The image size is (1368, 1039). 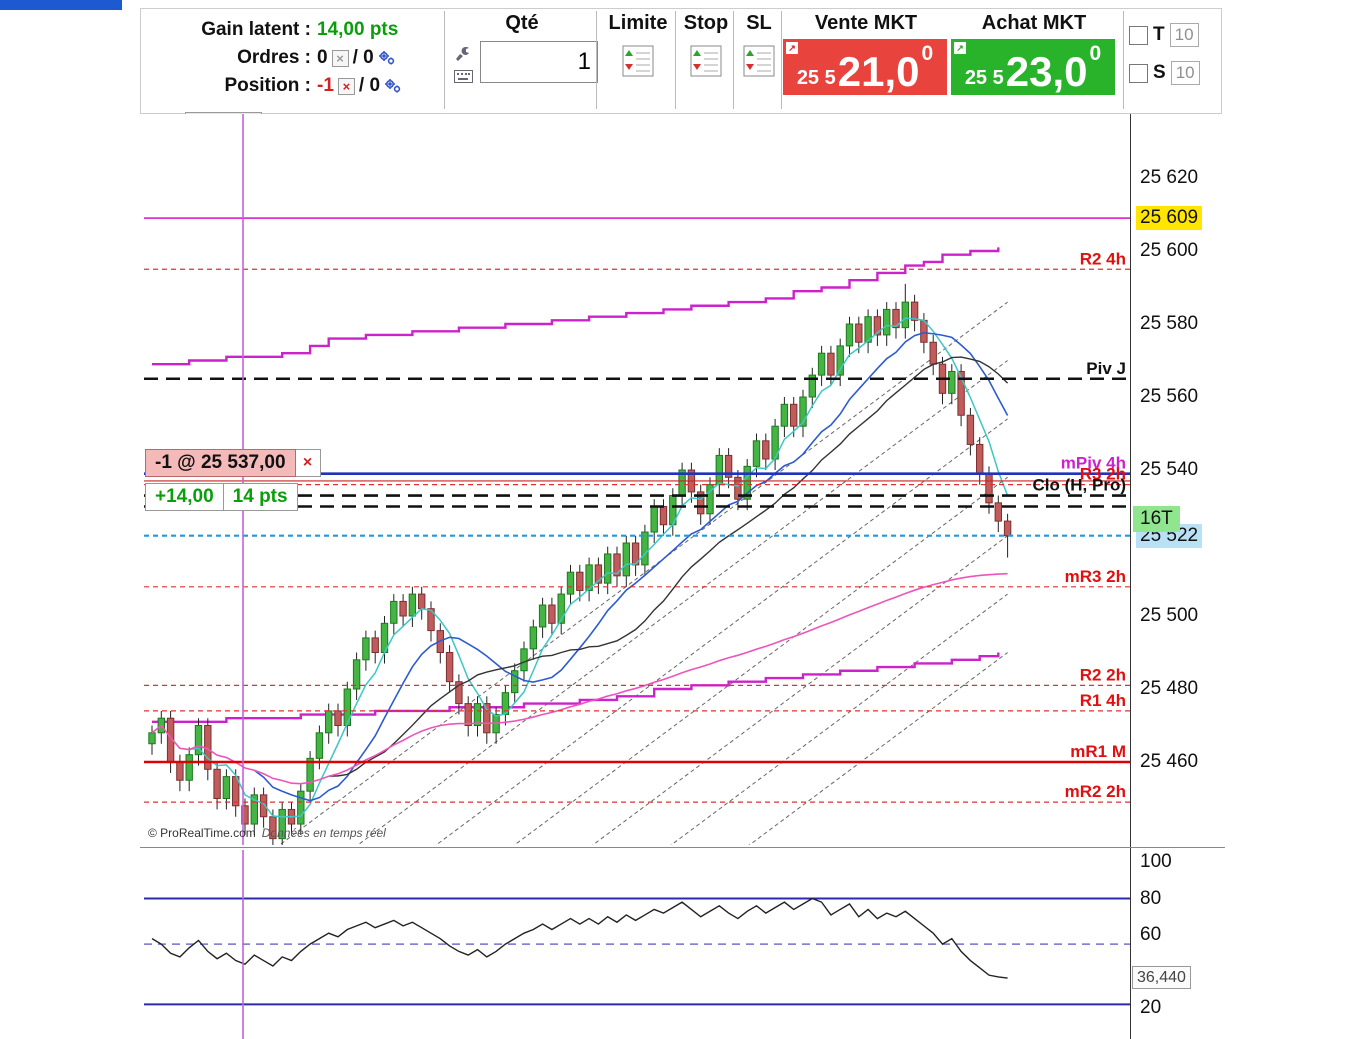 I want to click on position-settings-gear-icon, so click(x=393, y=86).